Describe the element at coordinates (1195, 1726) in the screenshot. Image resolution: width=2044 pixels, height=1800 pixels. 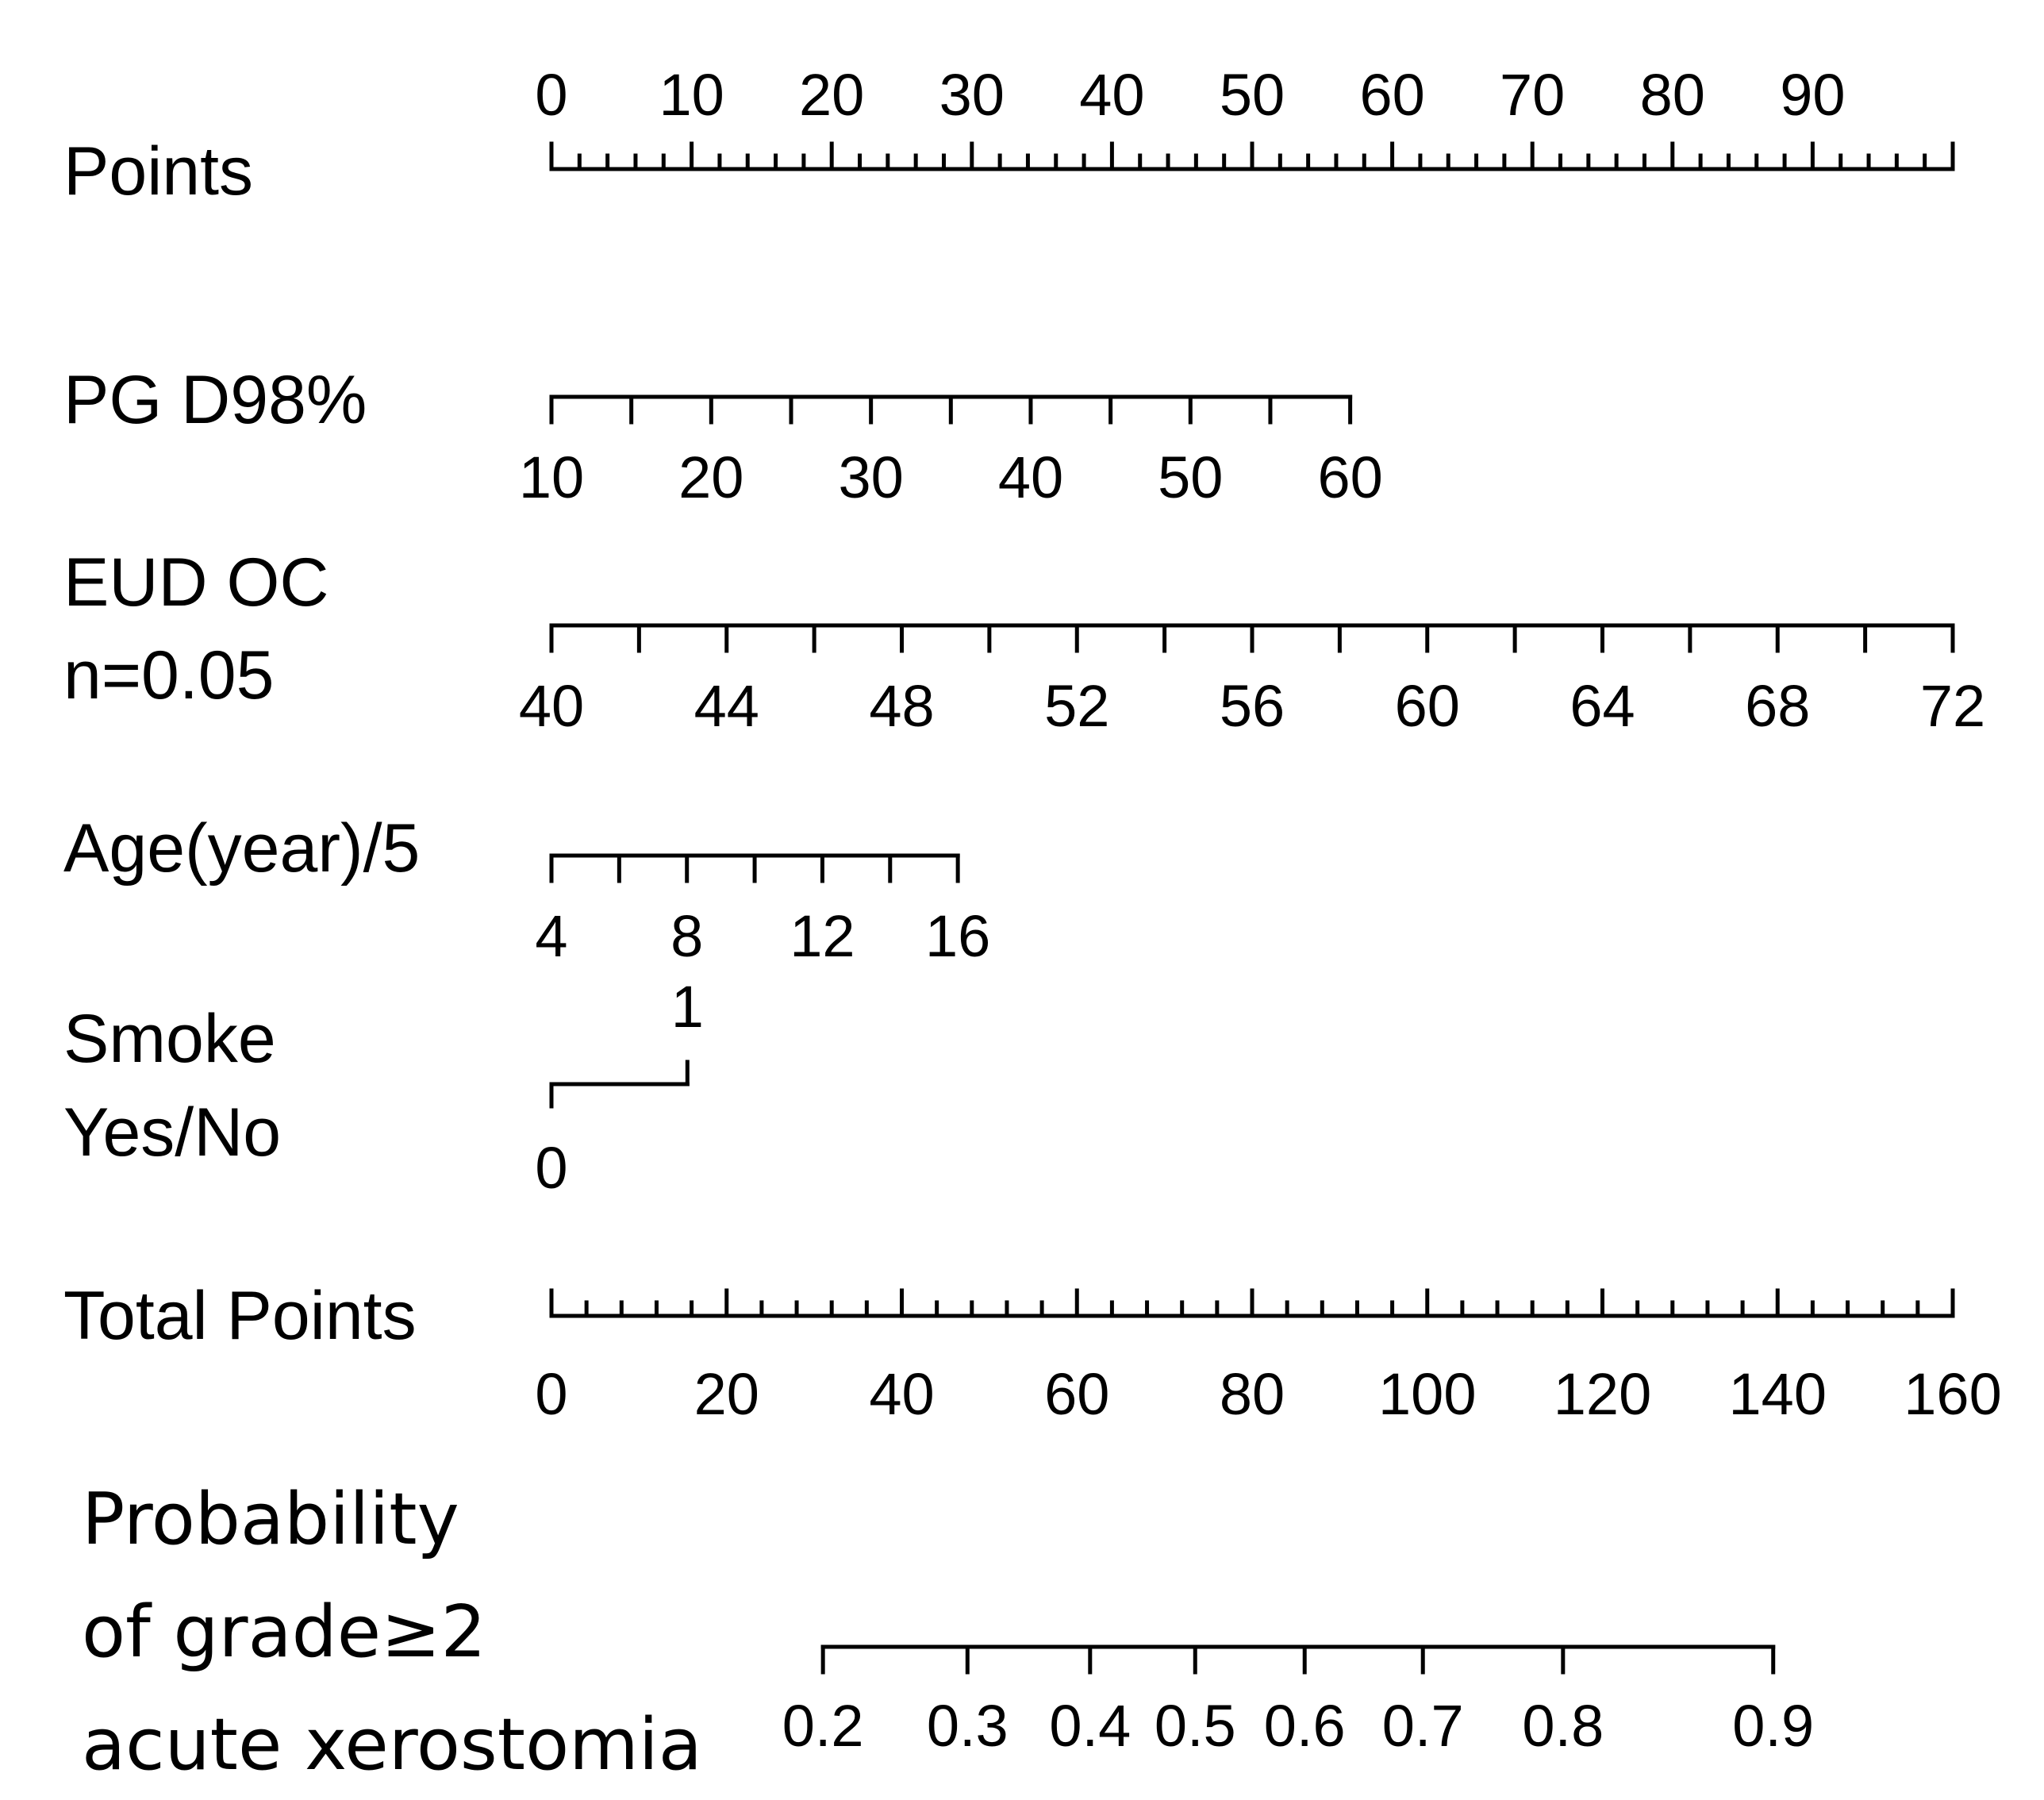
I see `tick-label: 0.5` at that location.